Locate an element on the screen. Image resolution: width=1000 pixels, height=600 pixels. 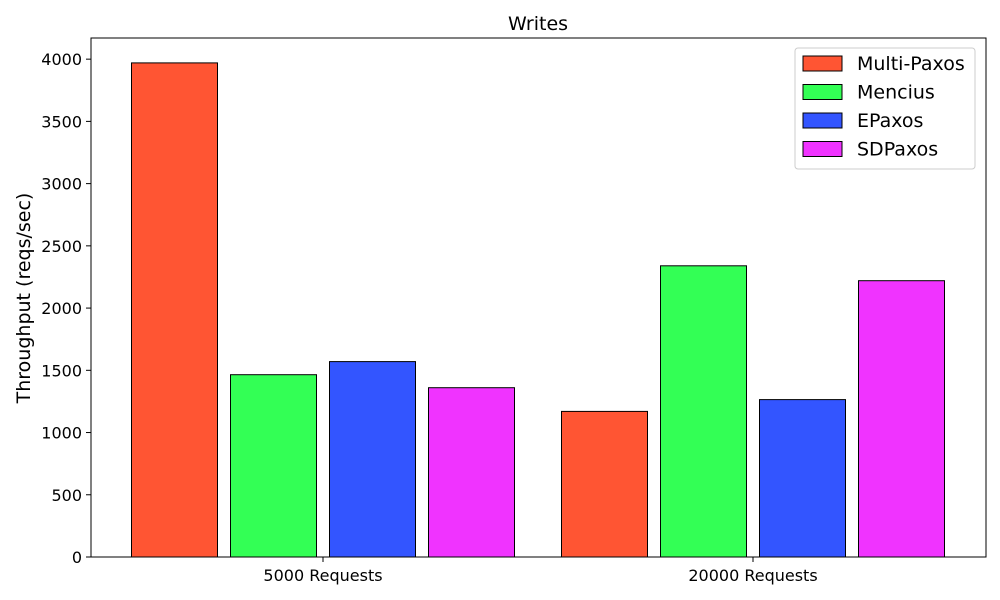
y-axis-label: Throughput (reqs/sec) is located at coordinates (24, 299).